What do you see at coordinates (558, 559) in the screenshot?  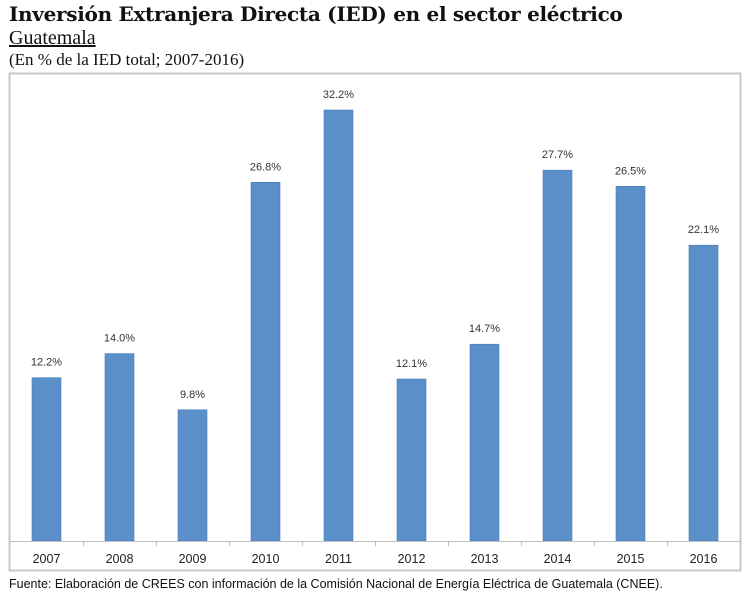 I see `x-tick-label-2014: 2014` at bounding box center [558, 559].